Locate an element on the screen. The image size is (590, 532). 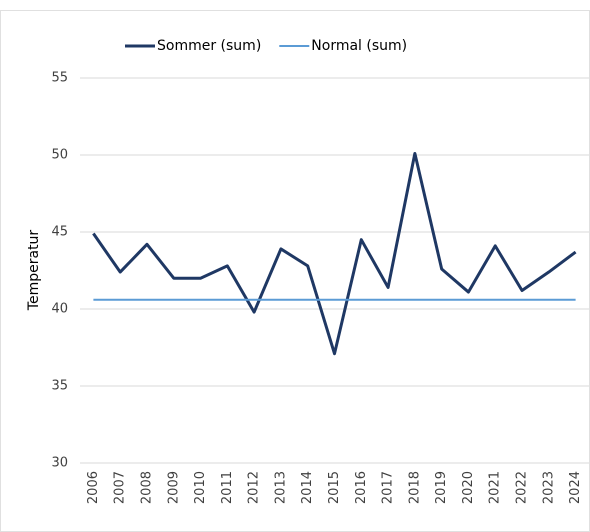
legend-label: Normal (sum) is located at coordinates (359, 46).